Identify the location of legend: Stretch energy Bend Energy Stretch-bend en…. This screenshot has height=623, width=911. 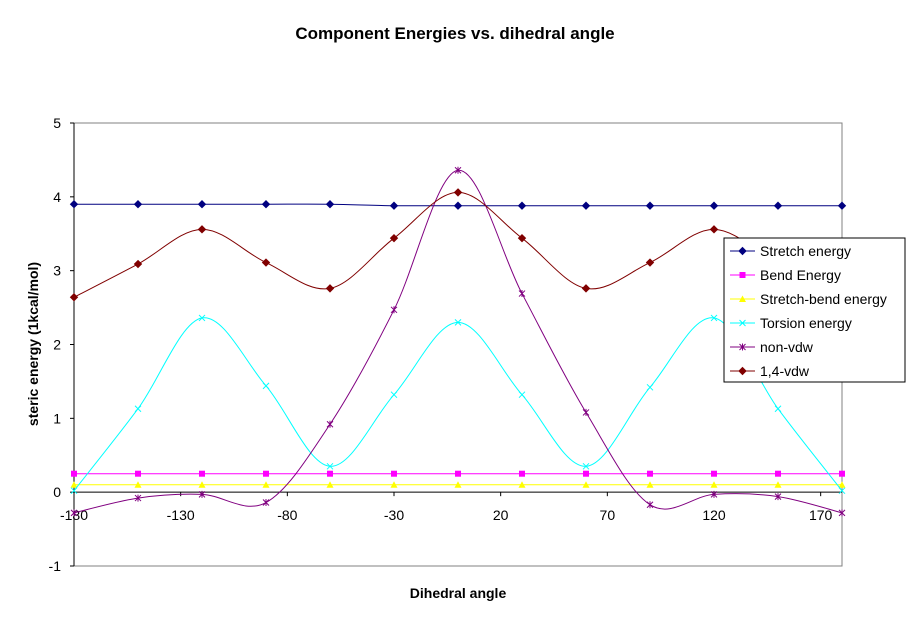
(814, 310).